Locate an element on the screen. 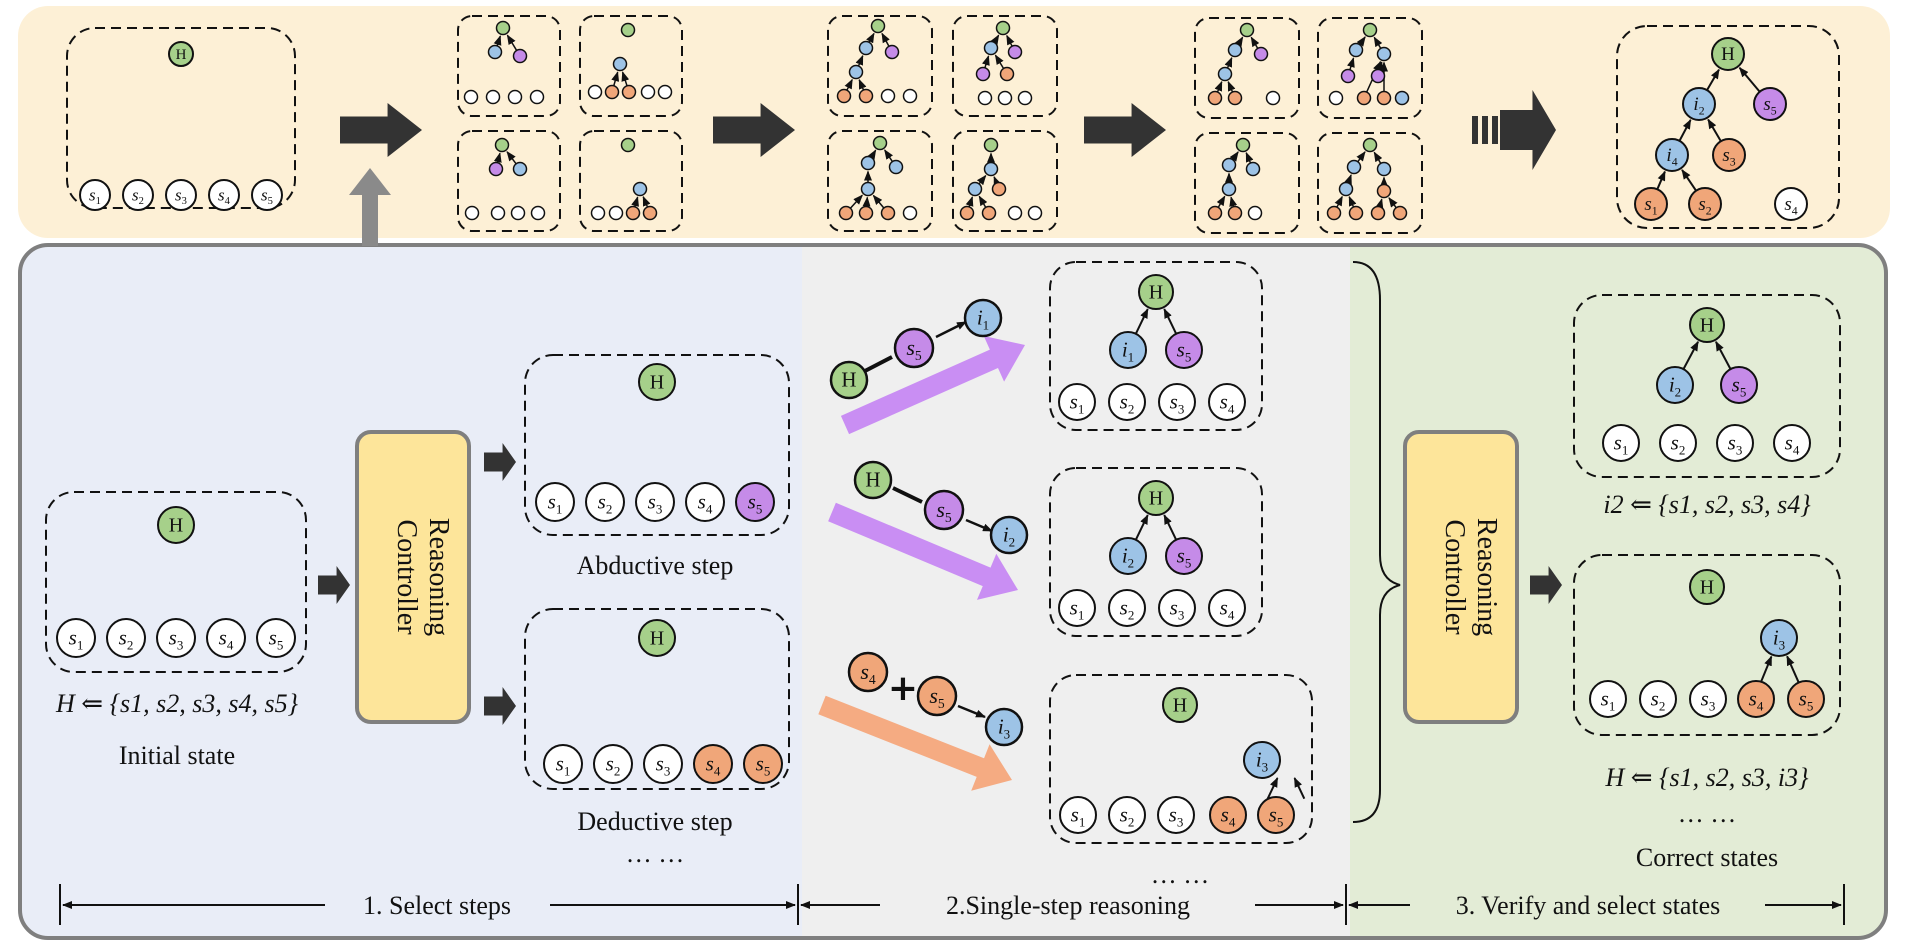 Image resolution: width=1906 pixels, height=943 pixels. node-label-i4: i4 is located at coordinates (1671, 156).